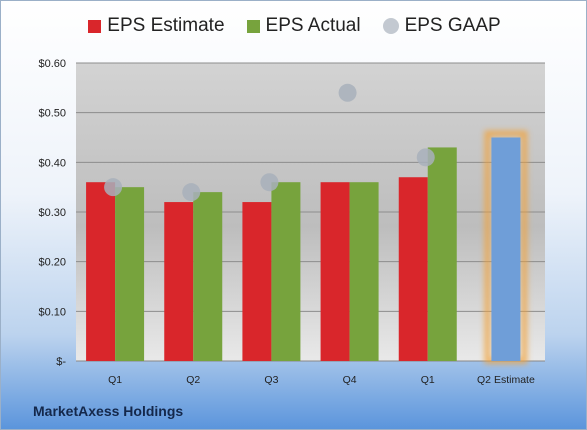  I want to click on y-tick-label: $0.20, so click(52, 263).